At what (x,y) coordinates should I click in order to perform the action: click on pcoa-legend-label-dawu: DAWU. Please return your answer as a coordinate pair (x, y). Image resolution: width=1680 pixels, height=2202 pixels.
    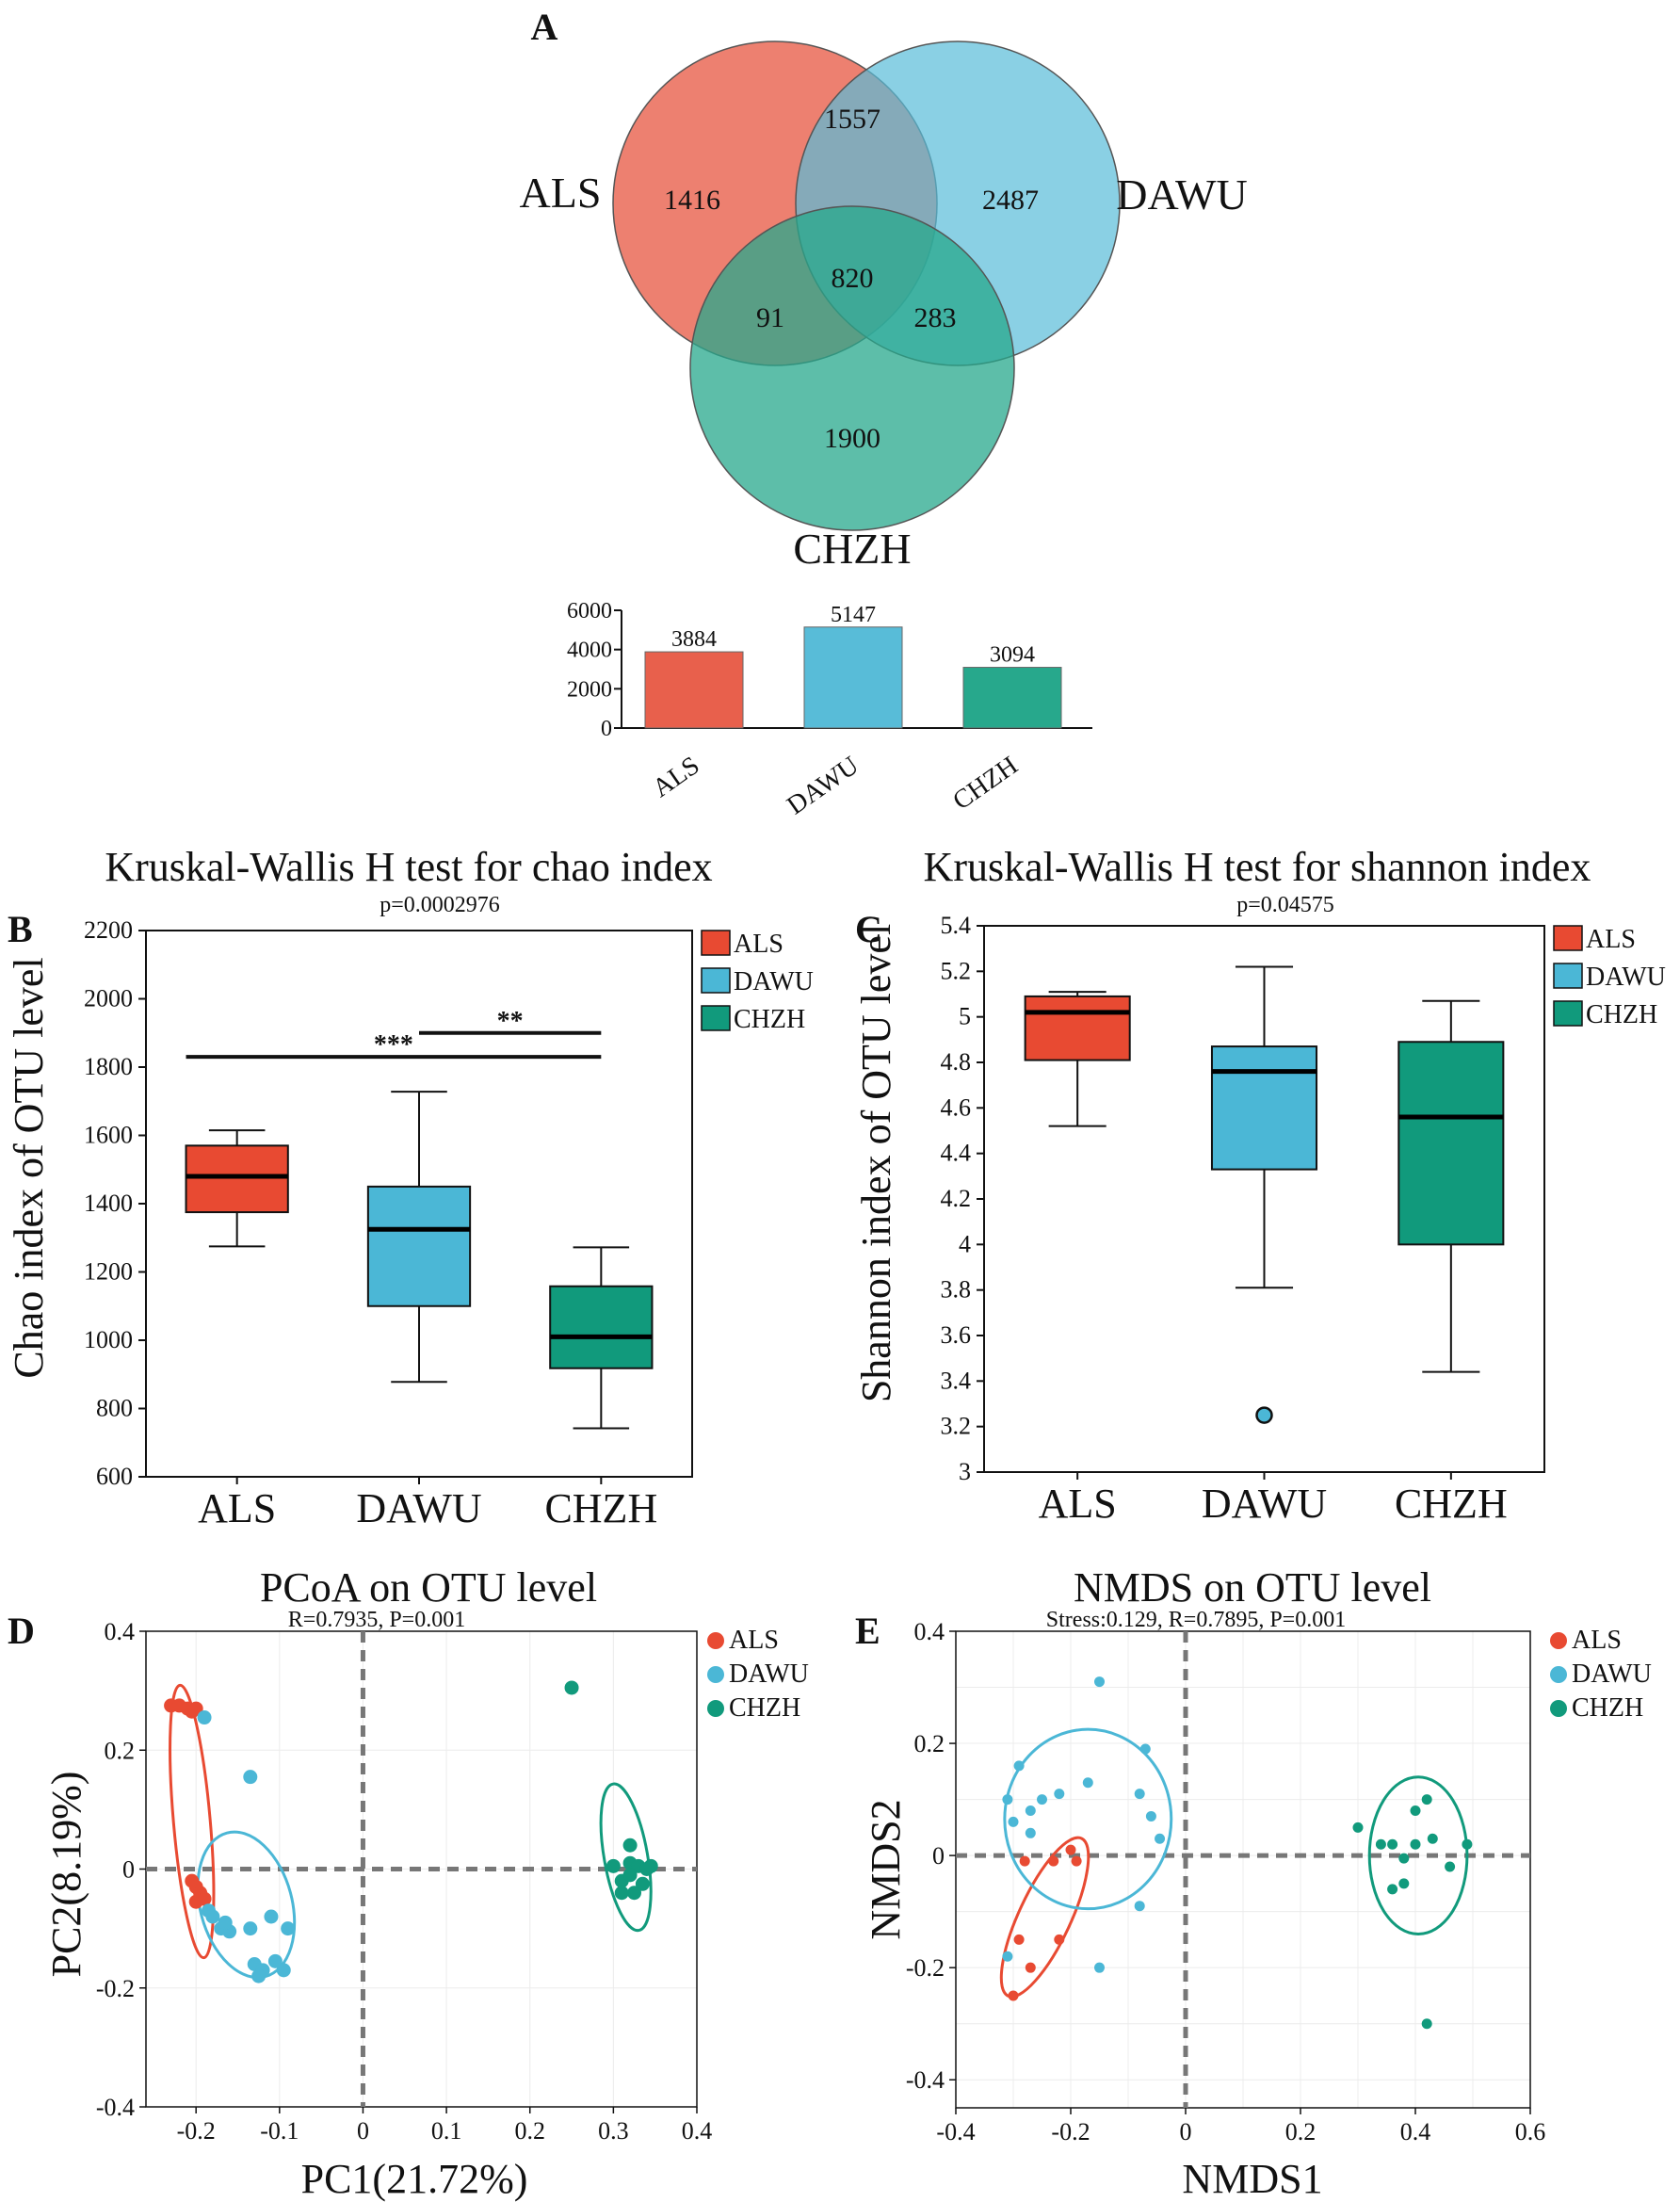
    Looking at the image, I should click on (769, 1675).